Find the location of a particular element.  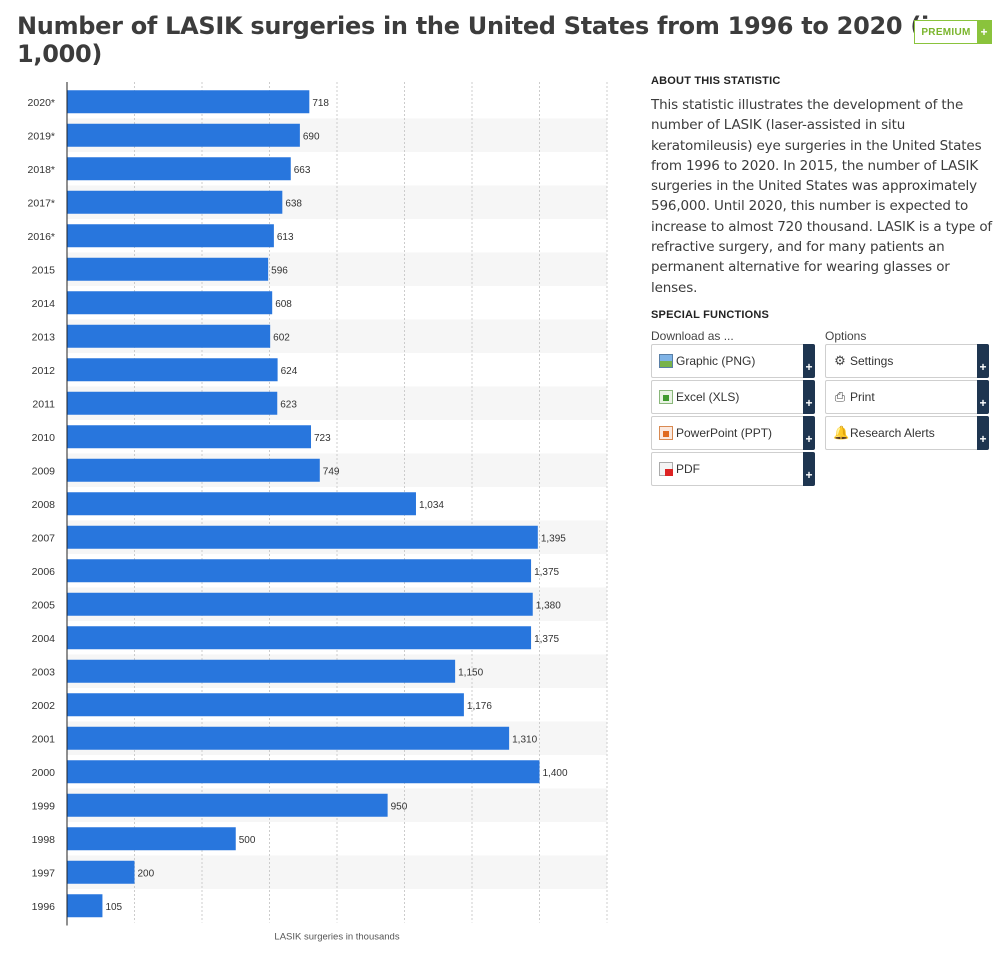

download-png-button: Graphic (PNG) + is located at coordinates (733, 361).